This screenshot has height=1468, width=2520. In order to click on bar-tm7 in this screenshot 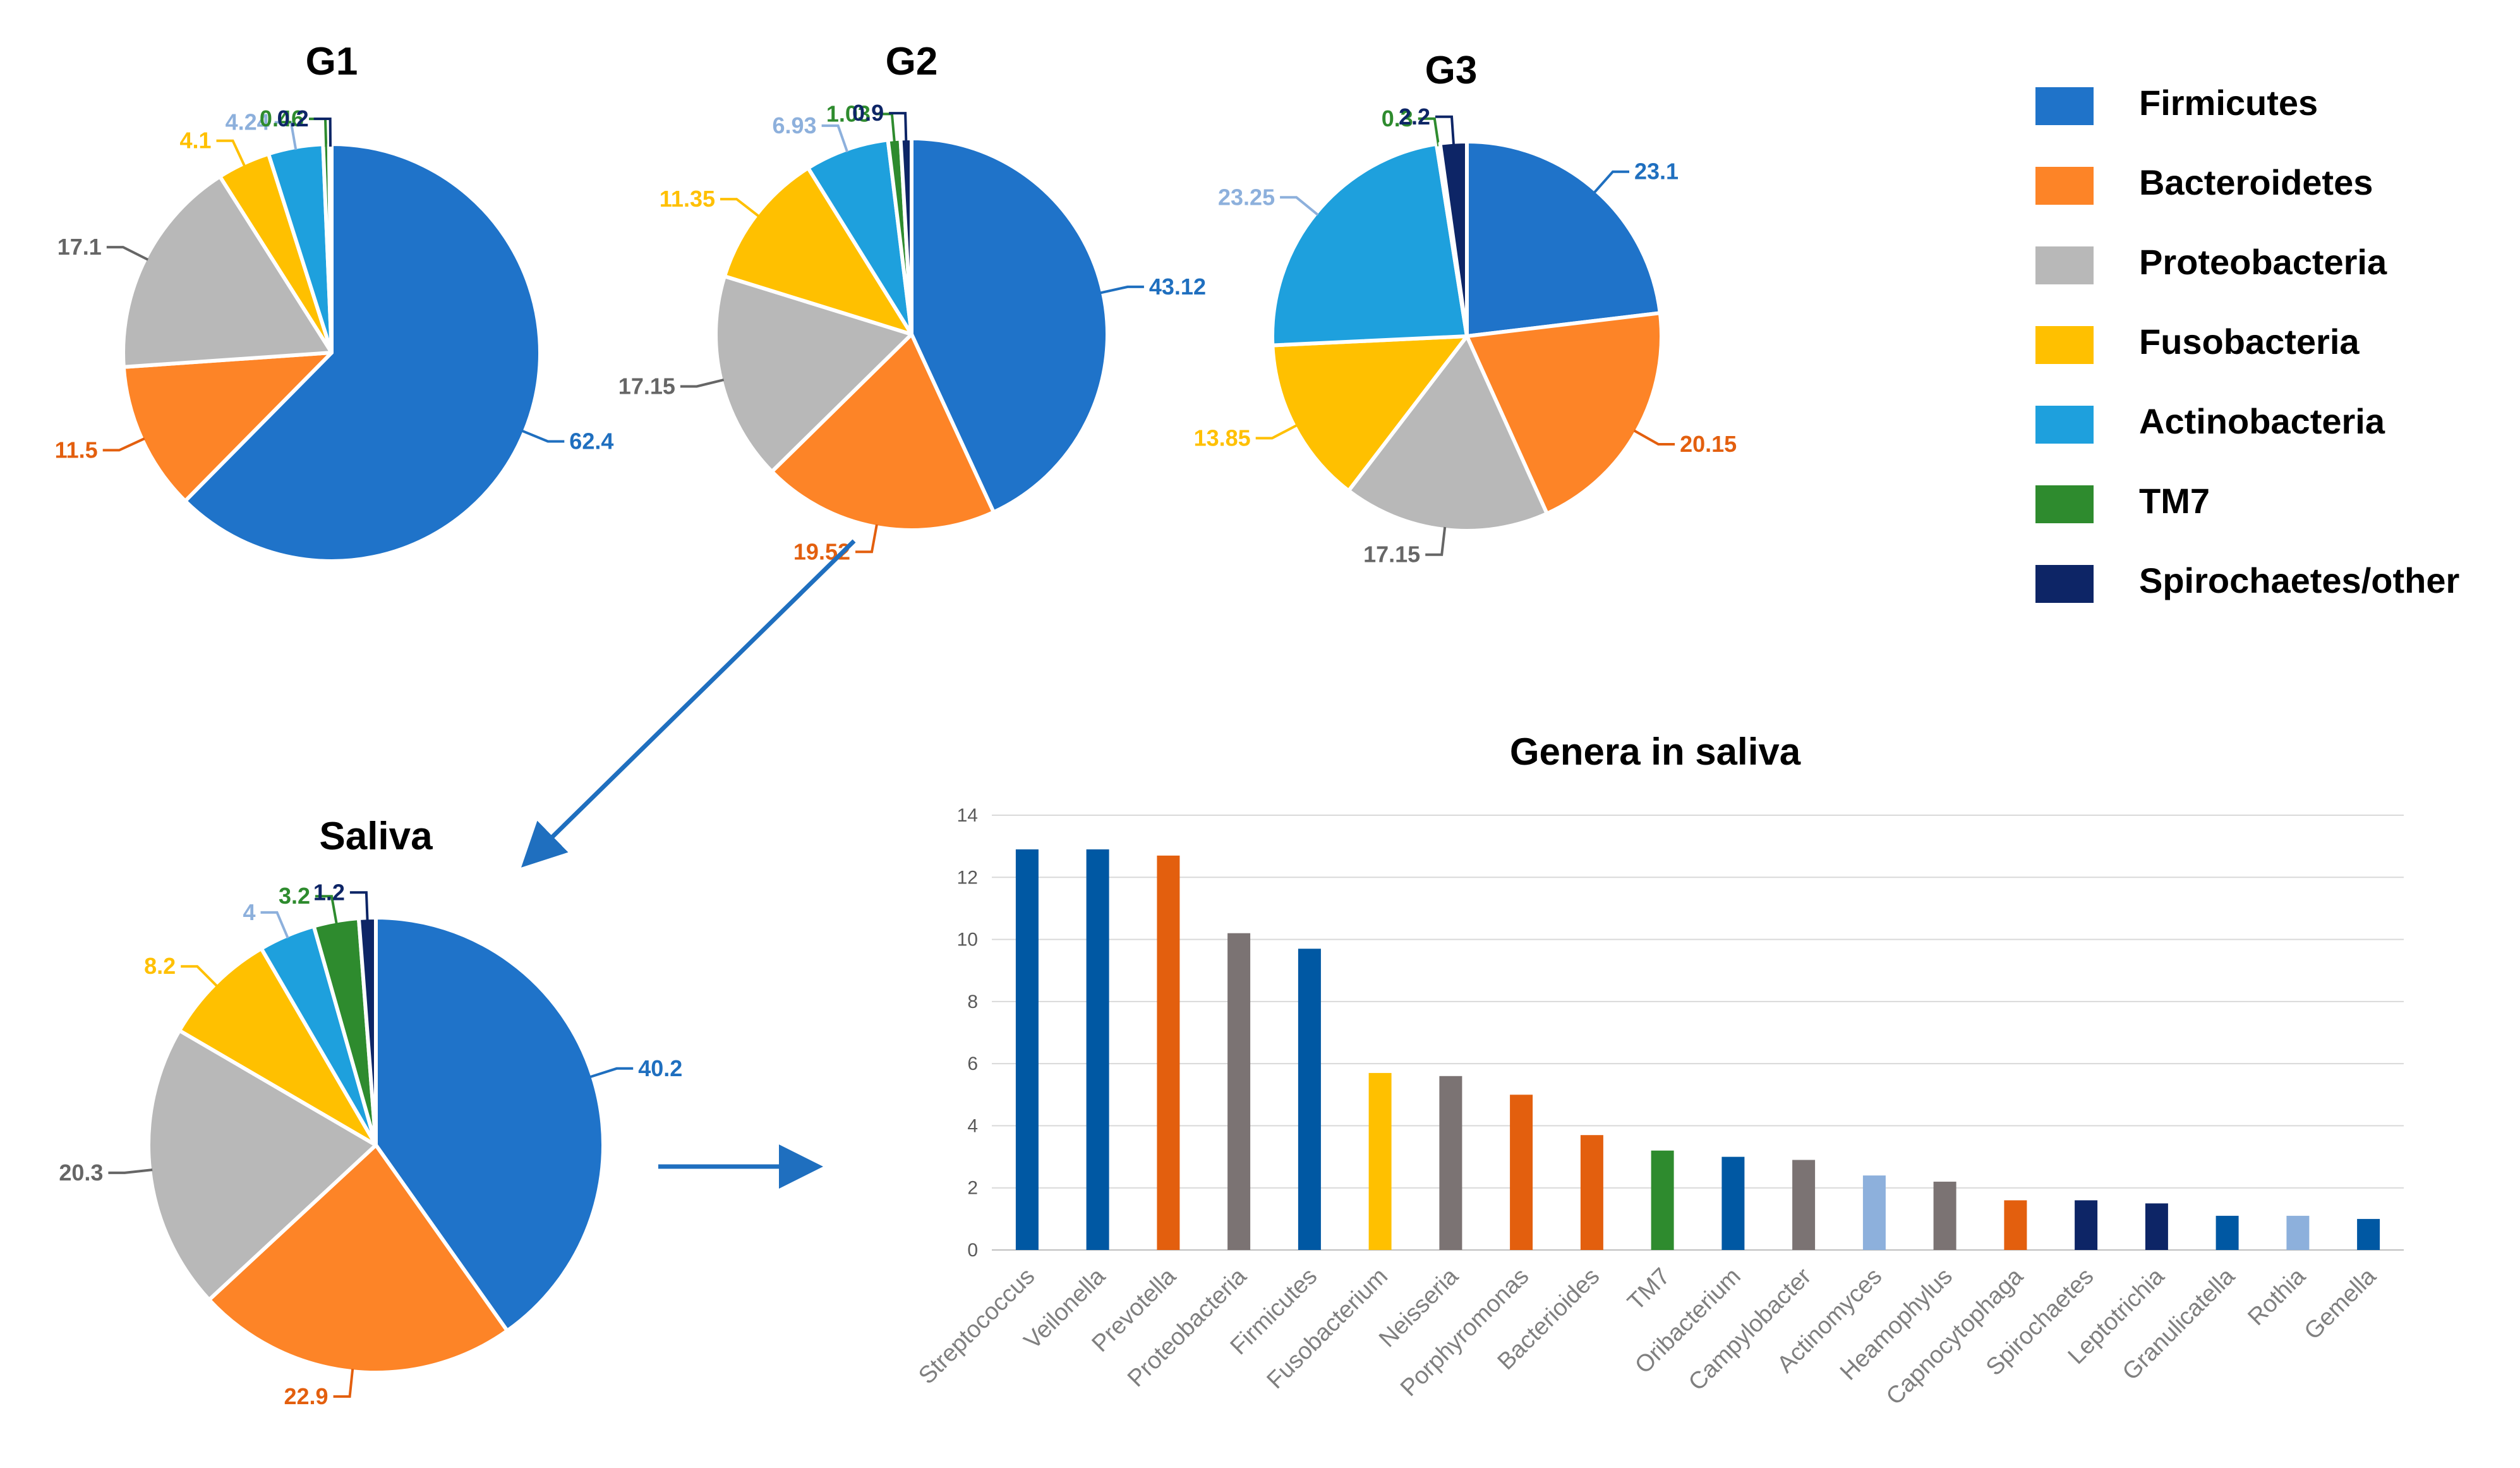, I will do `click(1662, 1200)`.